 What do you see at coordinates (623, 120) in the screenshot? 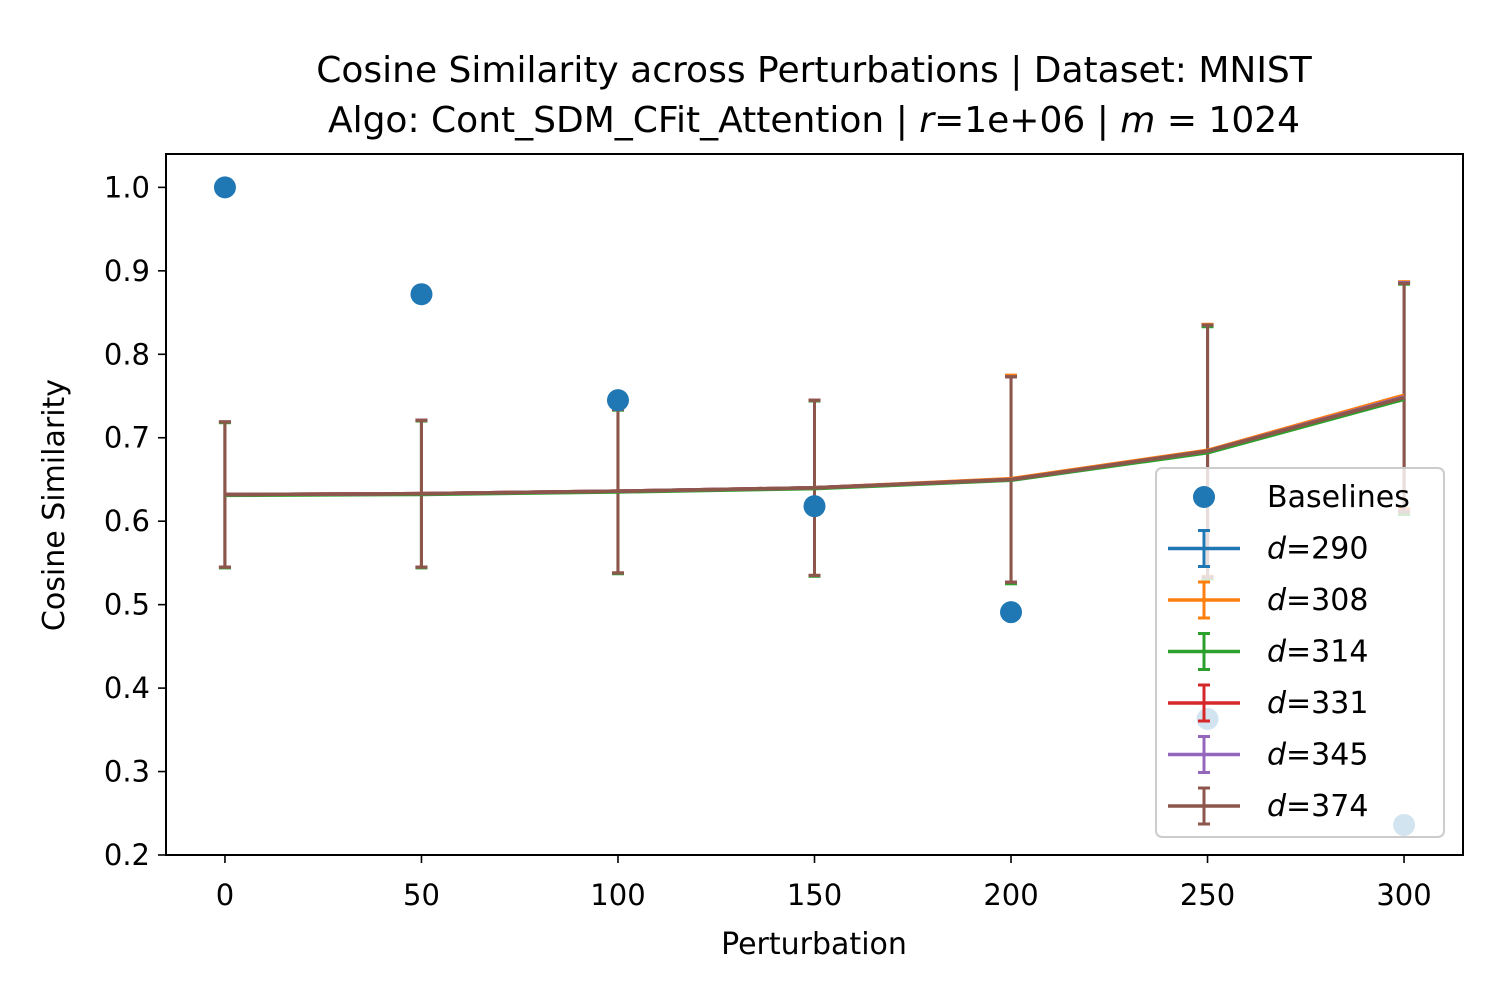
I see `title-algo-text: Algo: Cont_SDM_CFit_Attention |` at bounding box center [623, 120].